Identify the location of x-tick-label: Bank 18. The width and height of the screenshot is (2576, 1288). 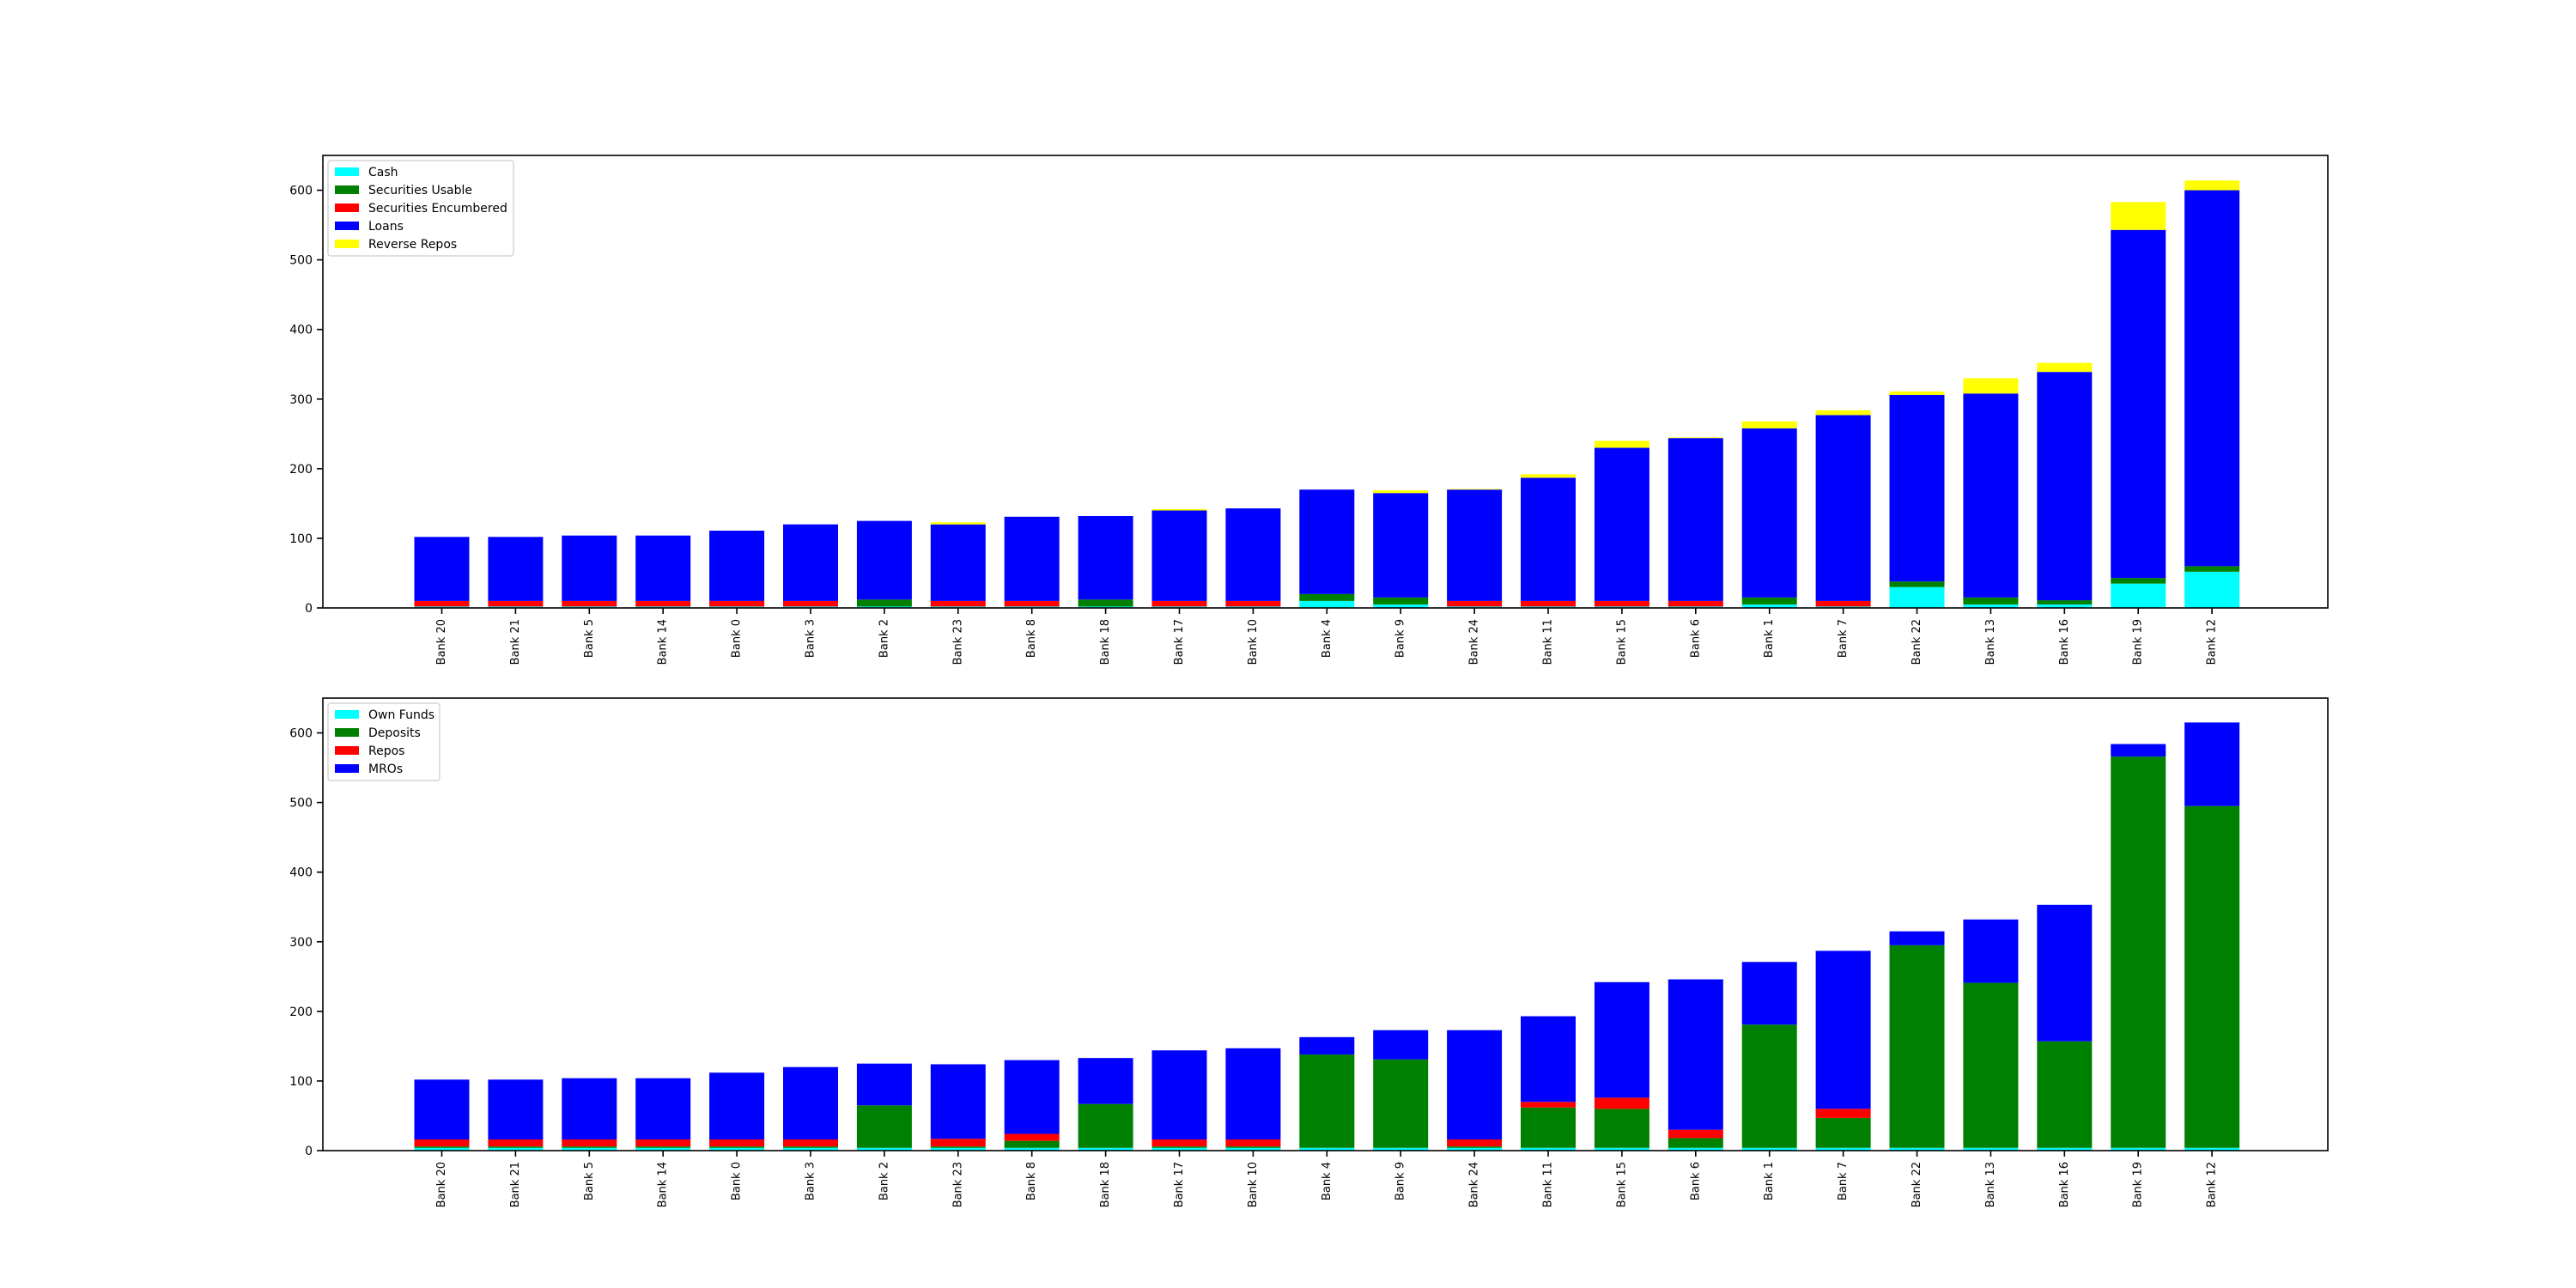
(1105, 1184).